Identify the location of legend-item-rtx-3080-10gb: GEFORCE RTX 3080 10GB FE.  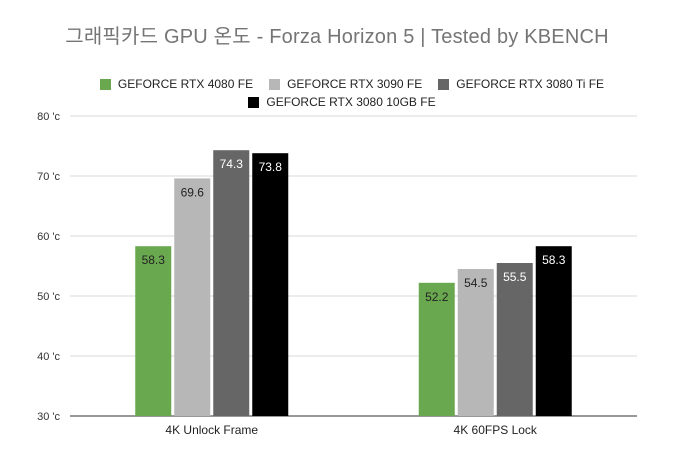
(342, 102).